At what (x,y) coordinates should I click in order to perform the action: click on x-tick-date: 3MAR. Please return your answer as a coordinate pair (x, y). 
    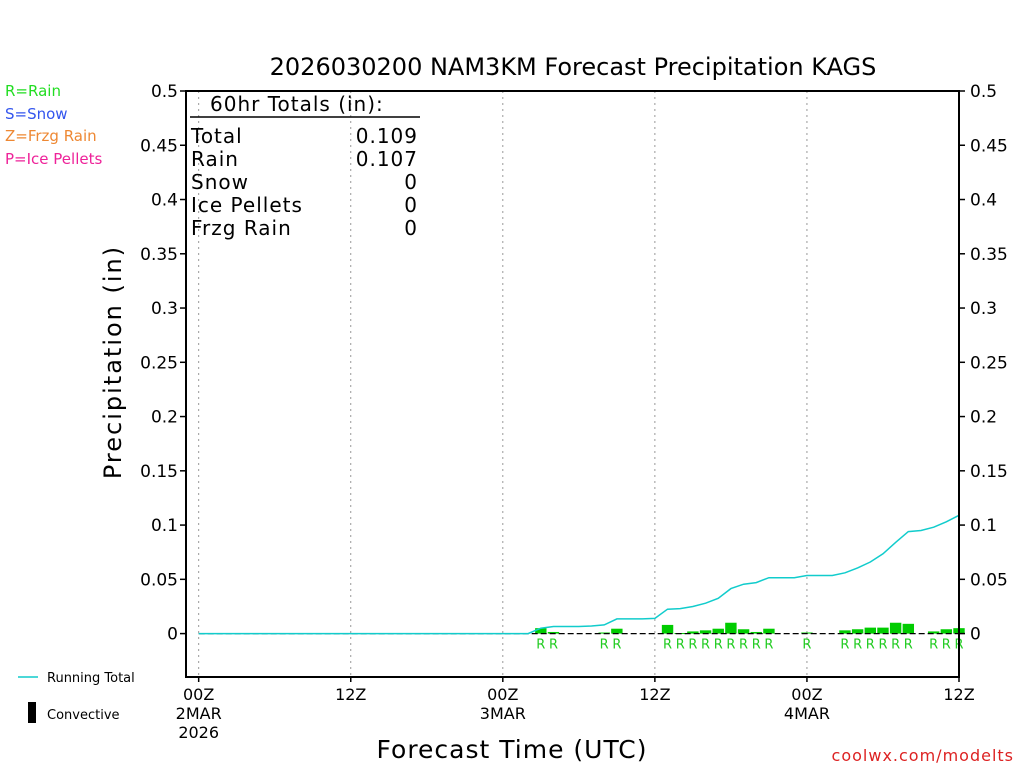
    Looking at the image, I should click on (503, 713).